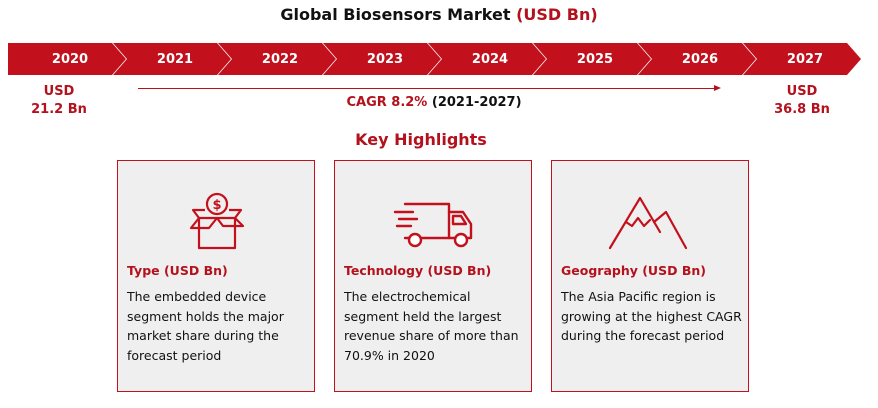 The height and width of the screenshot is (408, 878). Describe the element at coordinates (487, 59) in the screenshot. I see `year-chevron-2024: 2024` at that location.